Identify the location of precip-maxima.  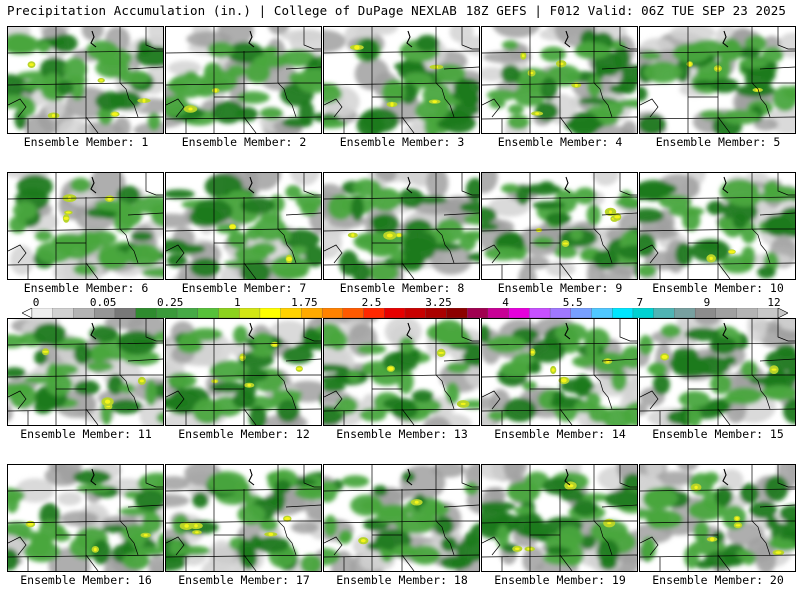
(235, 526).